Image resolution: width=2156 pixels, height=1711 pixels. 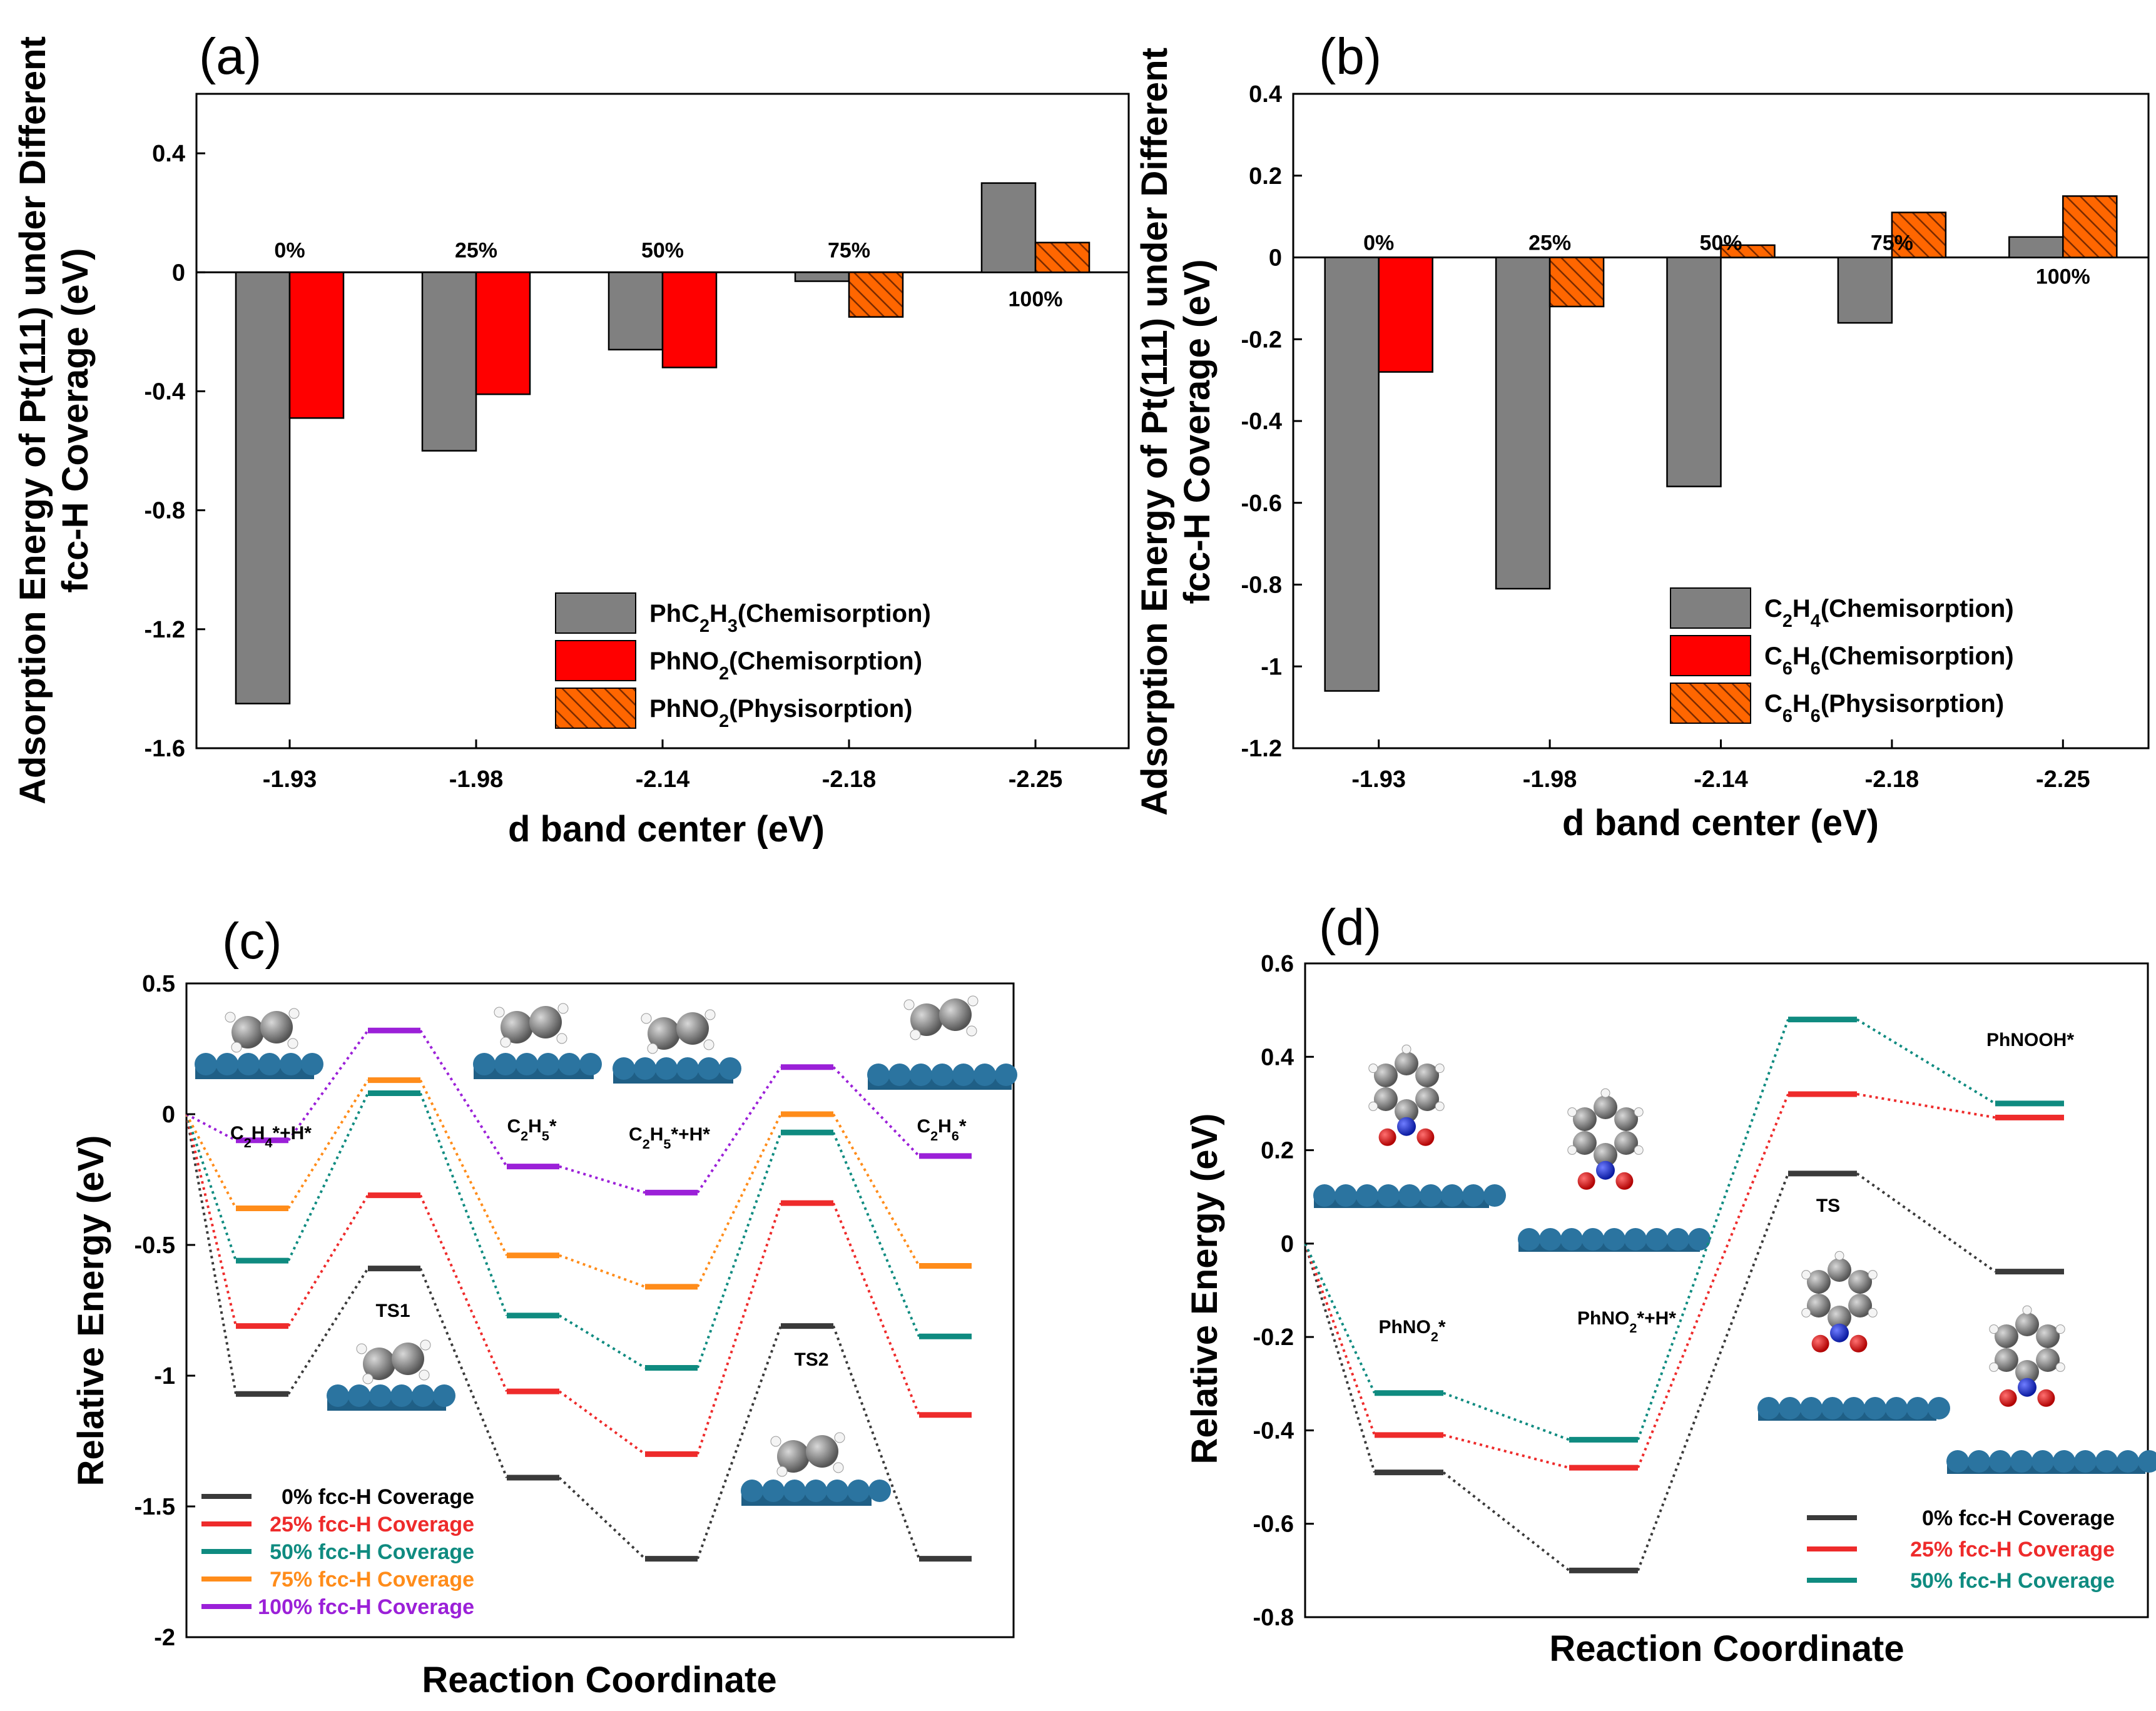 What do you see at coordinates (1816, 621) in the screenshot?
I see `b-legend-label-part: 4` at bounding box center [1816, 621].